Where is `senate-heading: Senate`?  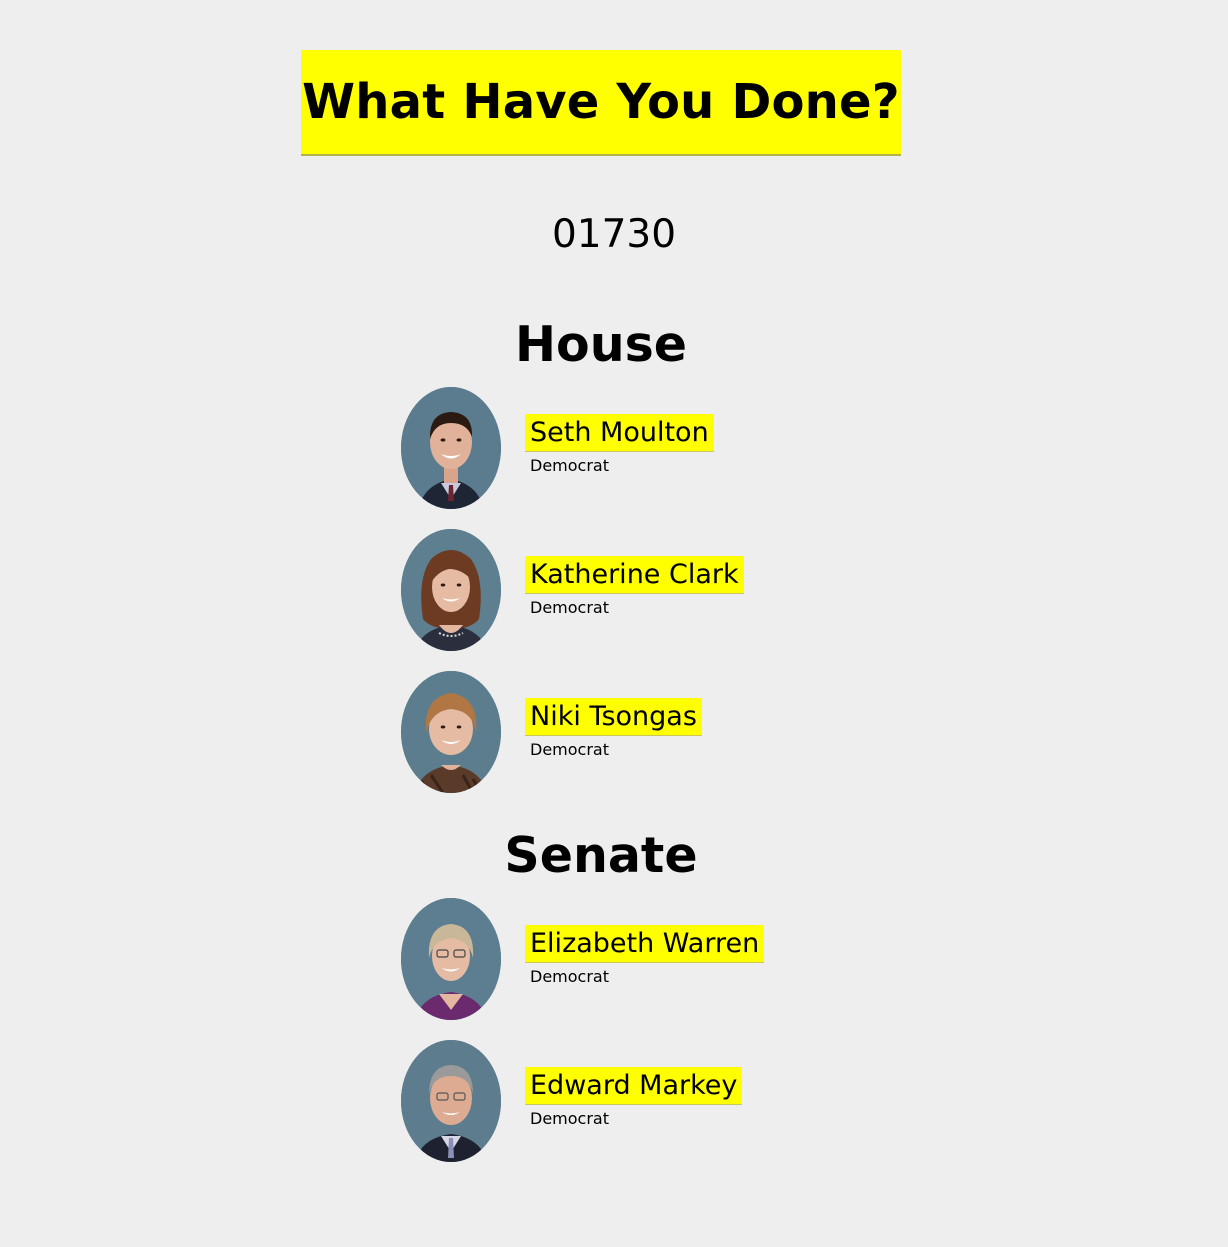
senate-heading: Senate is located at coordinates (601, 855).